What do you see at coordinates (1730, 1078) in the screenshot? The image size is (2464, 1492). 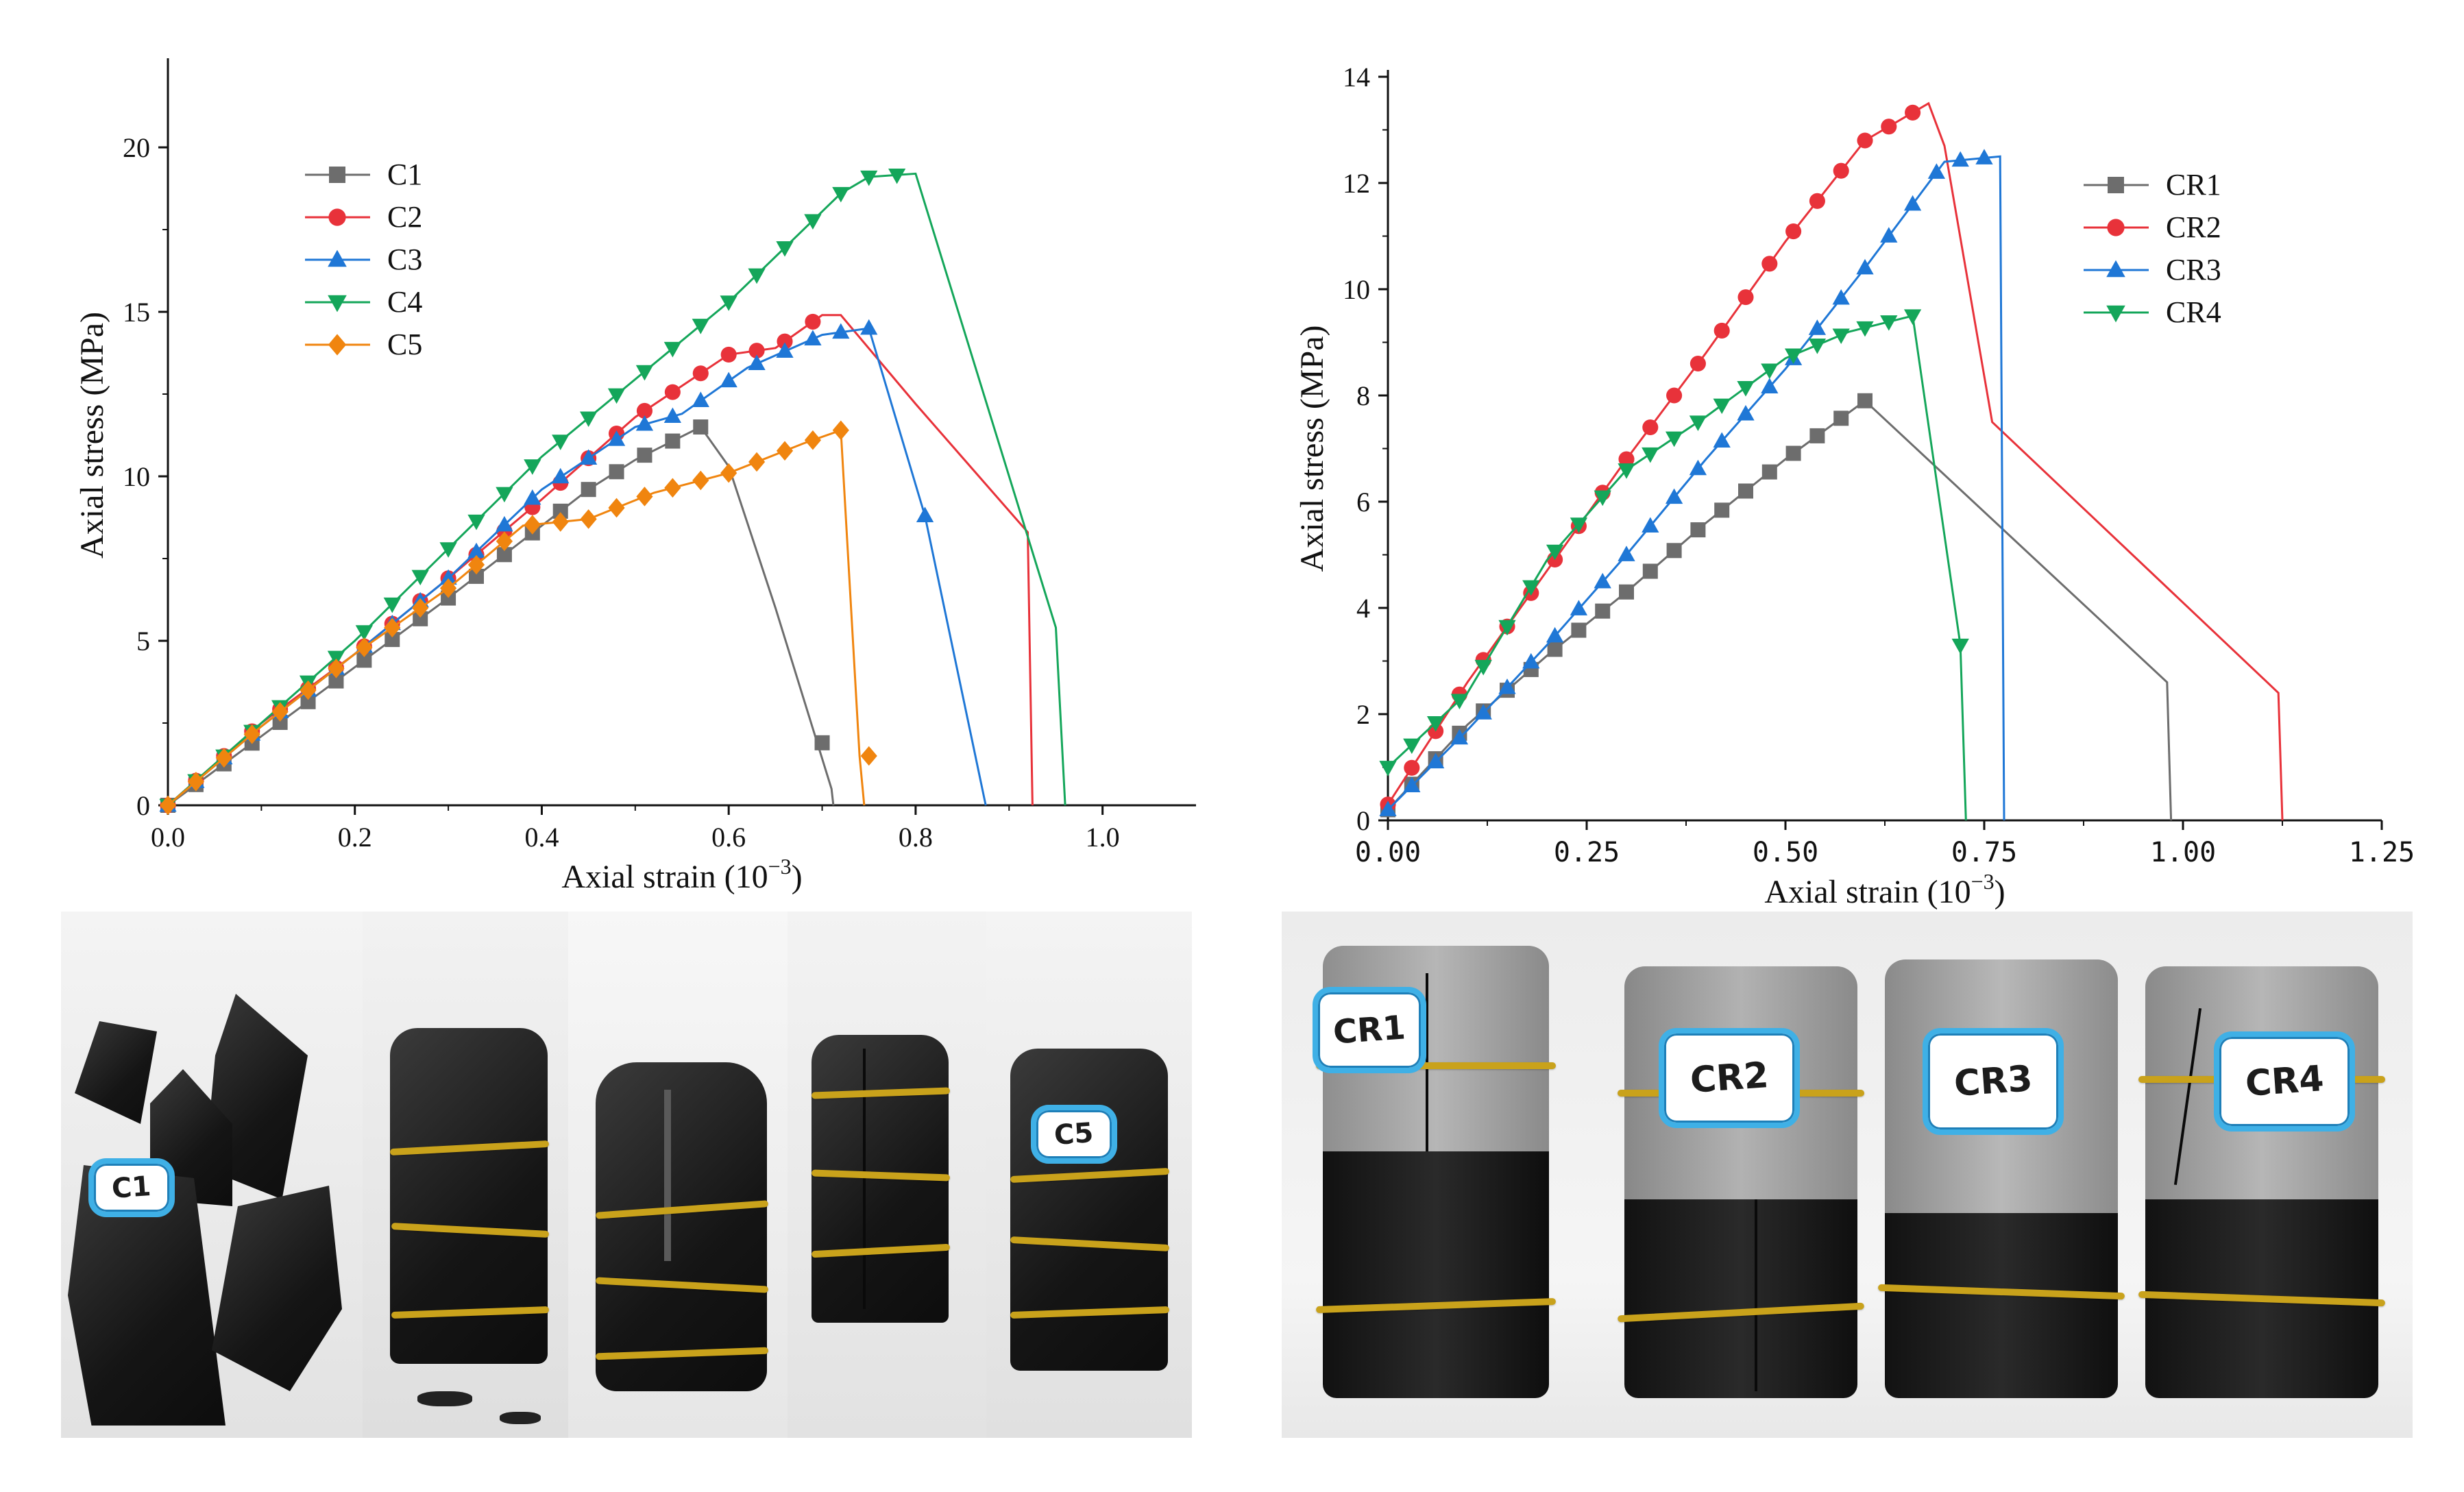 I see `sample-label-cr2: CR2` at bounding box center [1730, 1078].